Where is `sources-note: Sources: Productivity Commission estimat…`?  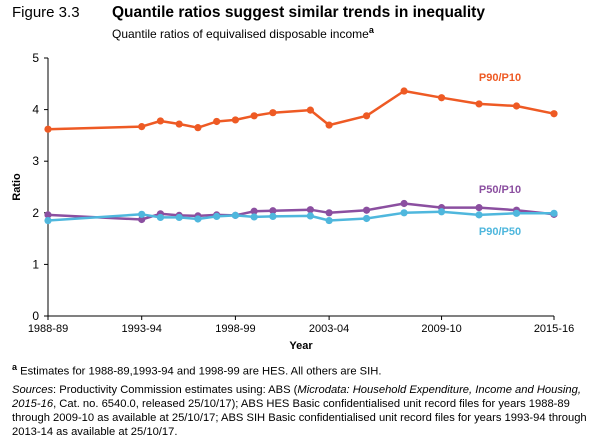 sources-note: Sources: Productivity Commission estimat… is located at coordinates (299, 411).